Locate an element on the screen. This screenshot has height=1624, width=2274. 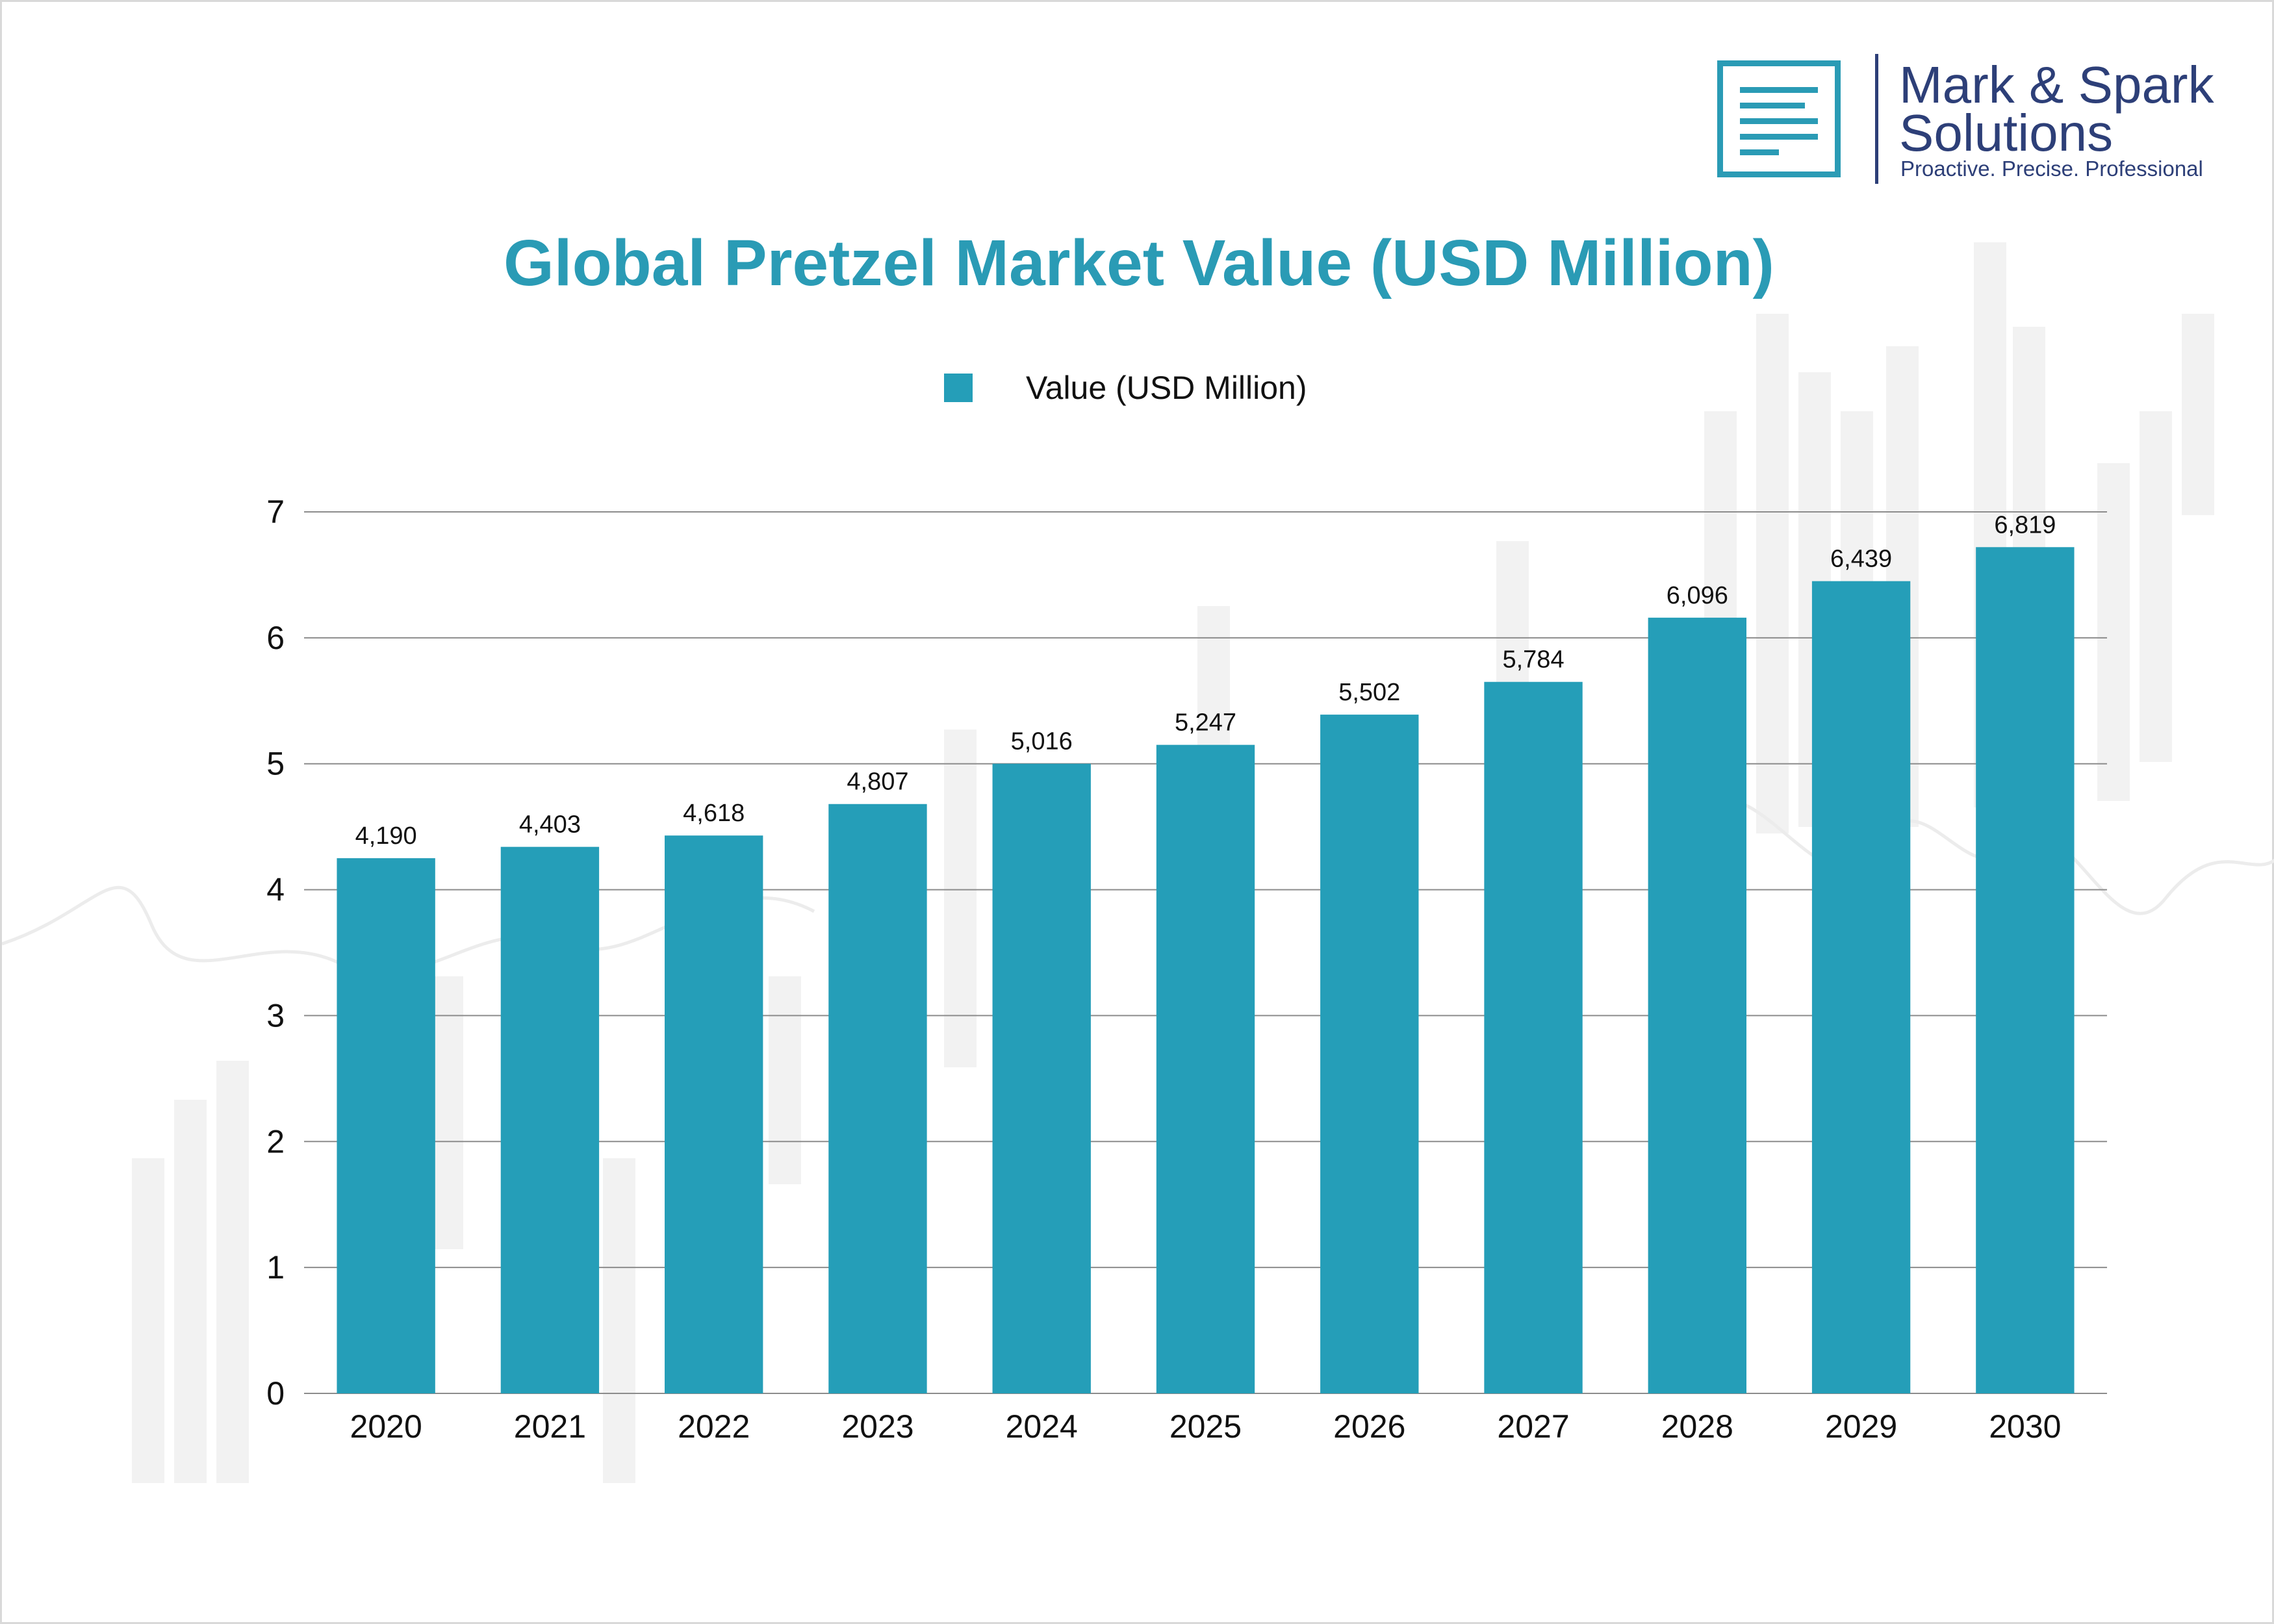
x-tick-label: 2021 is located at coordinates (550, 1426).